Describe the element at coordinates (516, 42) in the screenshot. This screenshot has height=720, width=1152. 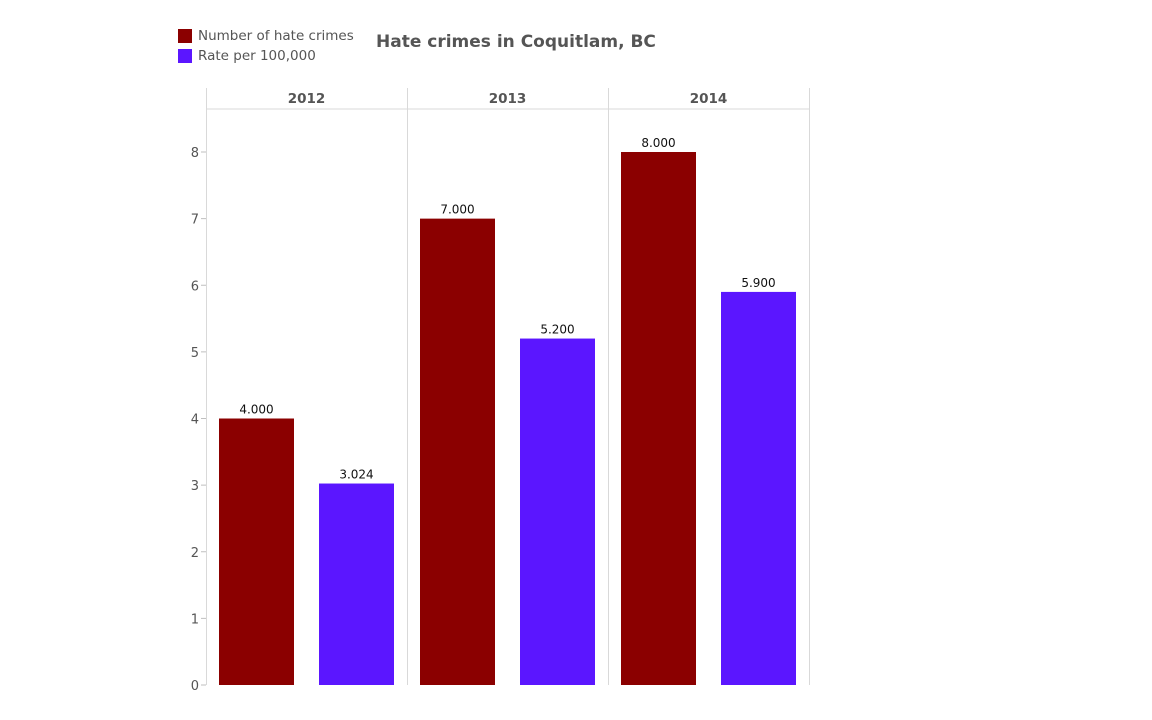
I see `chart-title: Hate crimes in Coquitlam, BC` at that location.